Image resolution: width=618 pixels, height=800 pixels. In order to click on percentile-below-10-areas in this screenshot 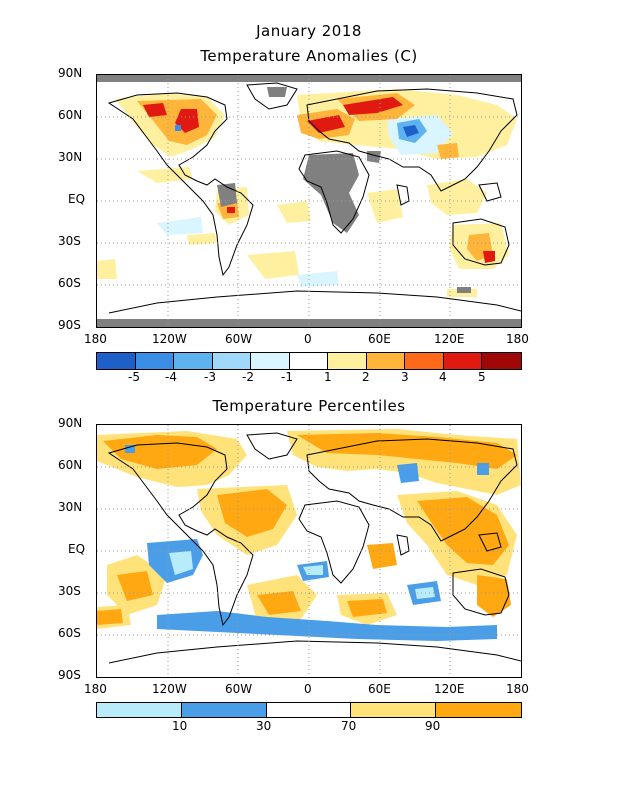, I will do `click(302, 575)`.